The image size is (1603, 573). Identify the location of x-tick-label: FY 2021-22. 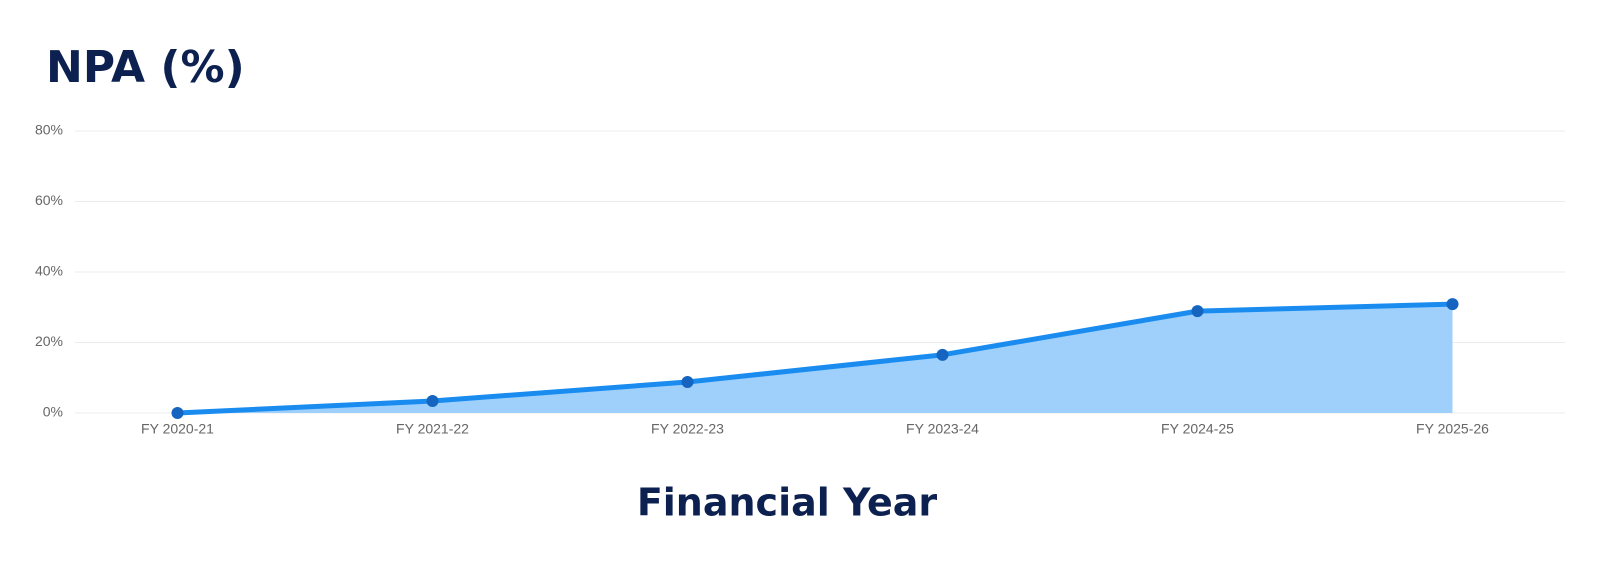
(432, 429).